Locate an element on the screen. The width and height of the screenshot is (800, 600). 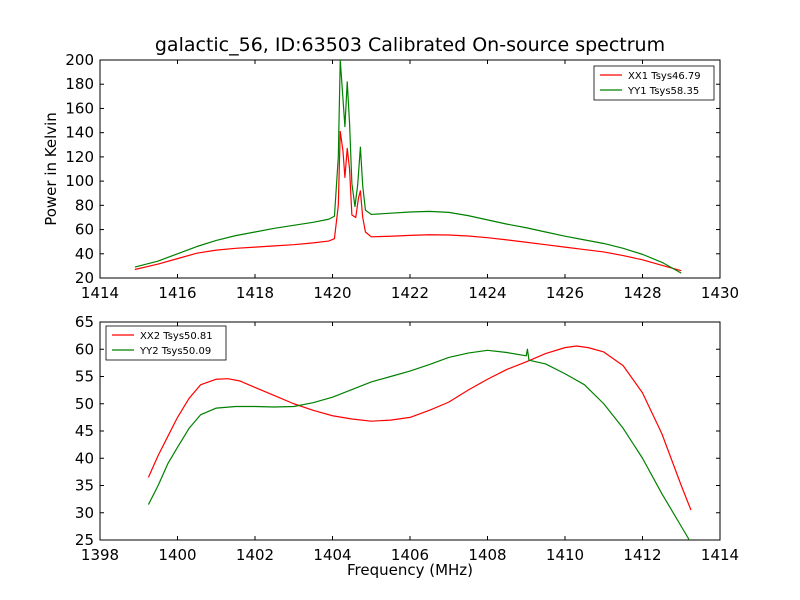
y-tick-label: 160 is located at coordinates (79, 108).